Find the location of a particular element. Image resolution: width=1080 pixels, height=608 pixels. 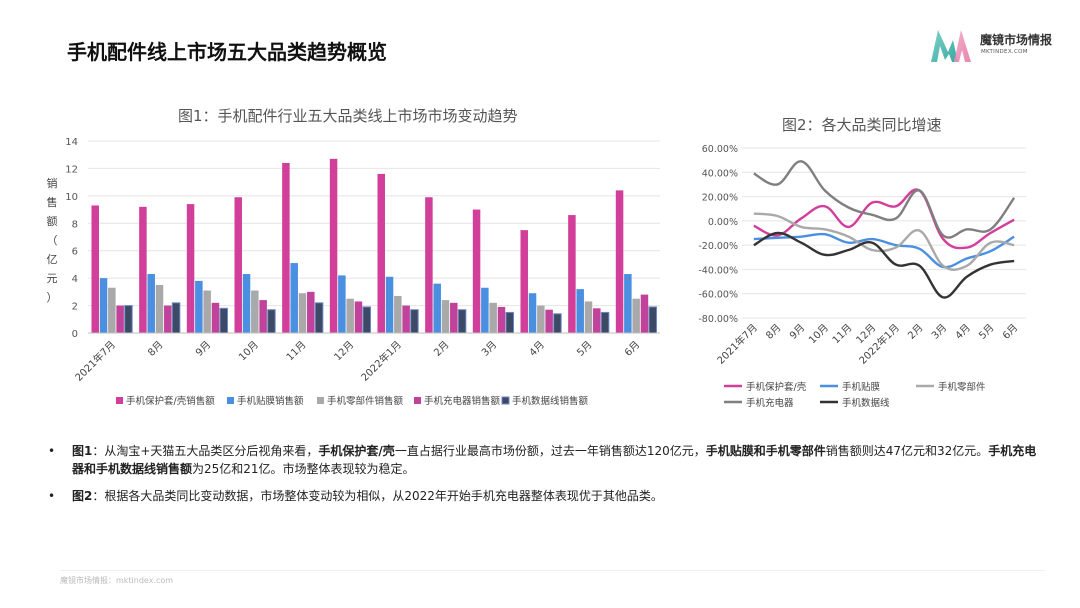

chart2-y-tick-label: -40.00% is located at coordinates (718, 270).